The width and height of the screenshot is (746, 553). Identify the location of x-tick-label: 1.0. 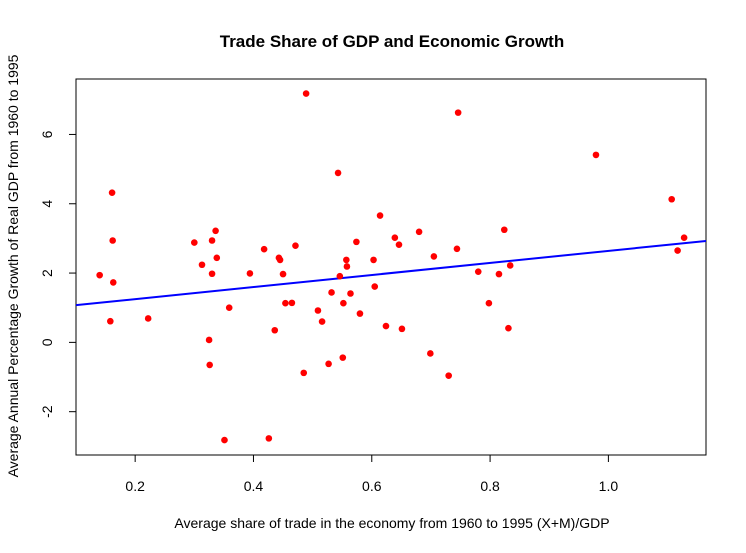
(609, 486).